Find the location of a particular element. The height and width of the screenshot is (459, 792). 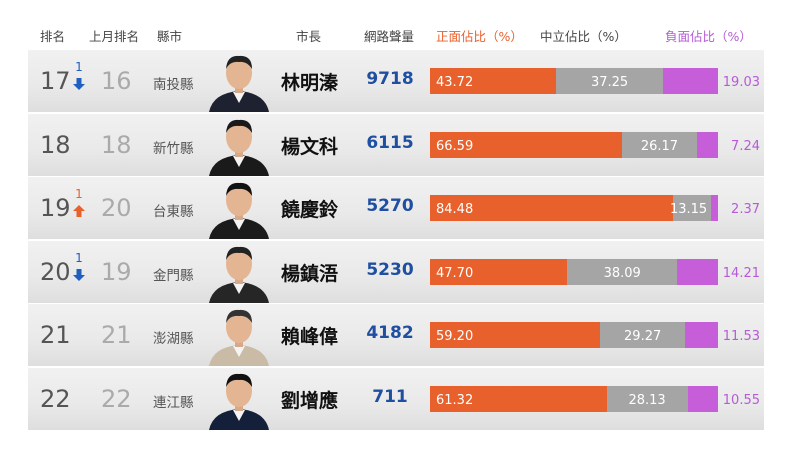

county-name: 新竹縣 is located at coordinates (173, 148).